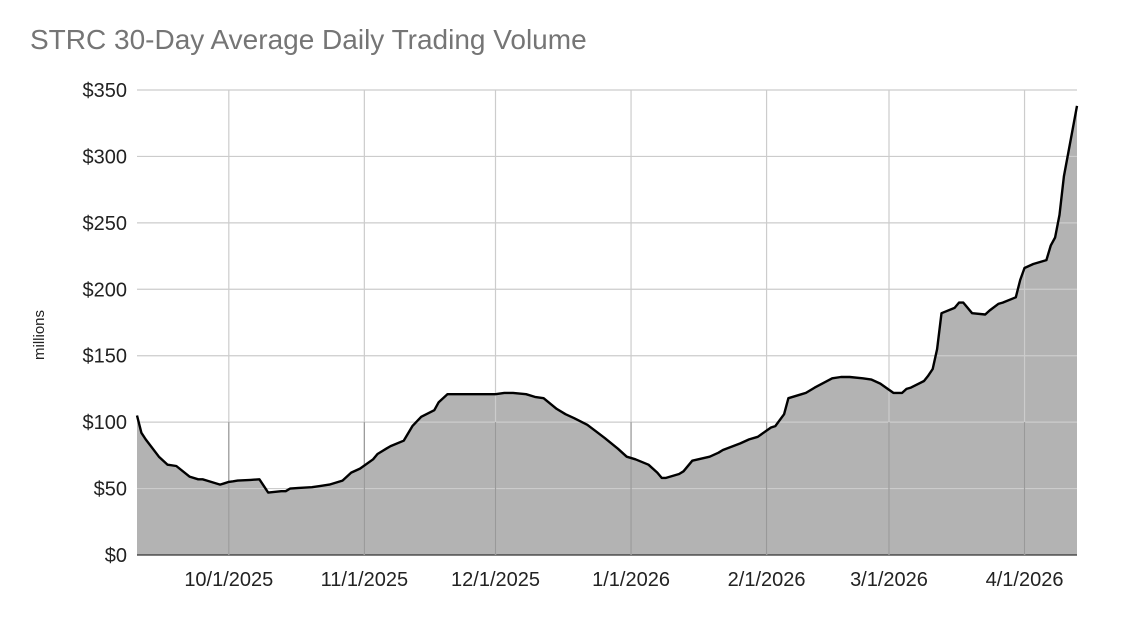 This screenshot has height=621, width=1138. What do you see at coordinates (105, 224) in the screenshot?
I see `y-tick-label: $250` at bounding box center [105, 224].